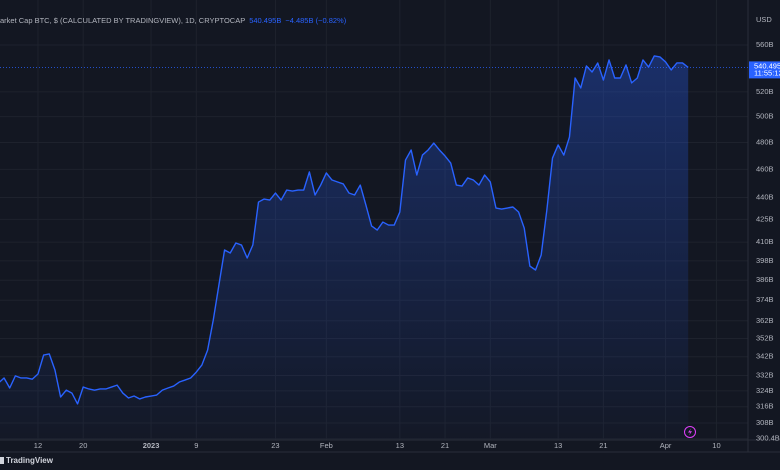  Describe the element at coordinates (315, 20) in the screenshot. I see `header-change: −4.485B (−0.82%)` at that location.